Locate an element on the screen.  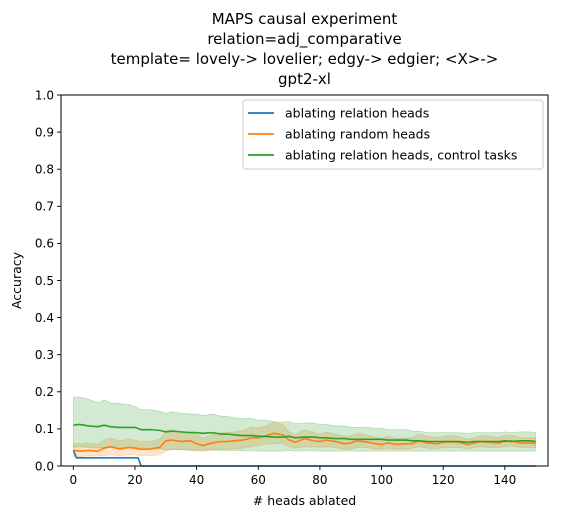
confidence-bands is located at coordinates (304, 427).